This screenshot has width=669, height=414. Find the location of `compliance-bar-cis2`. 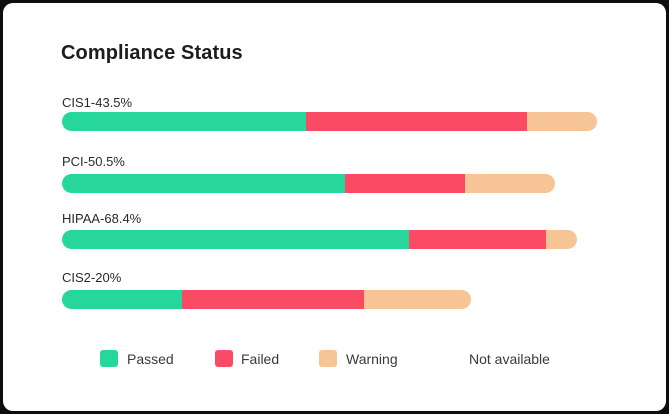

compliance-bar-cis2 is located at coordinates (266, 299).